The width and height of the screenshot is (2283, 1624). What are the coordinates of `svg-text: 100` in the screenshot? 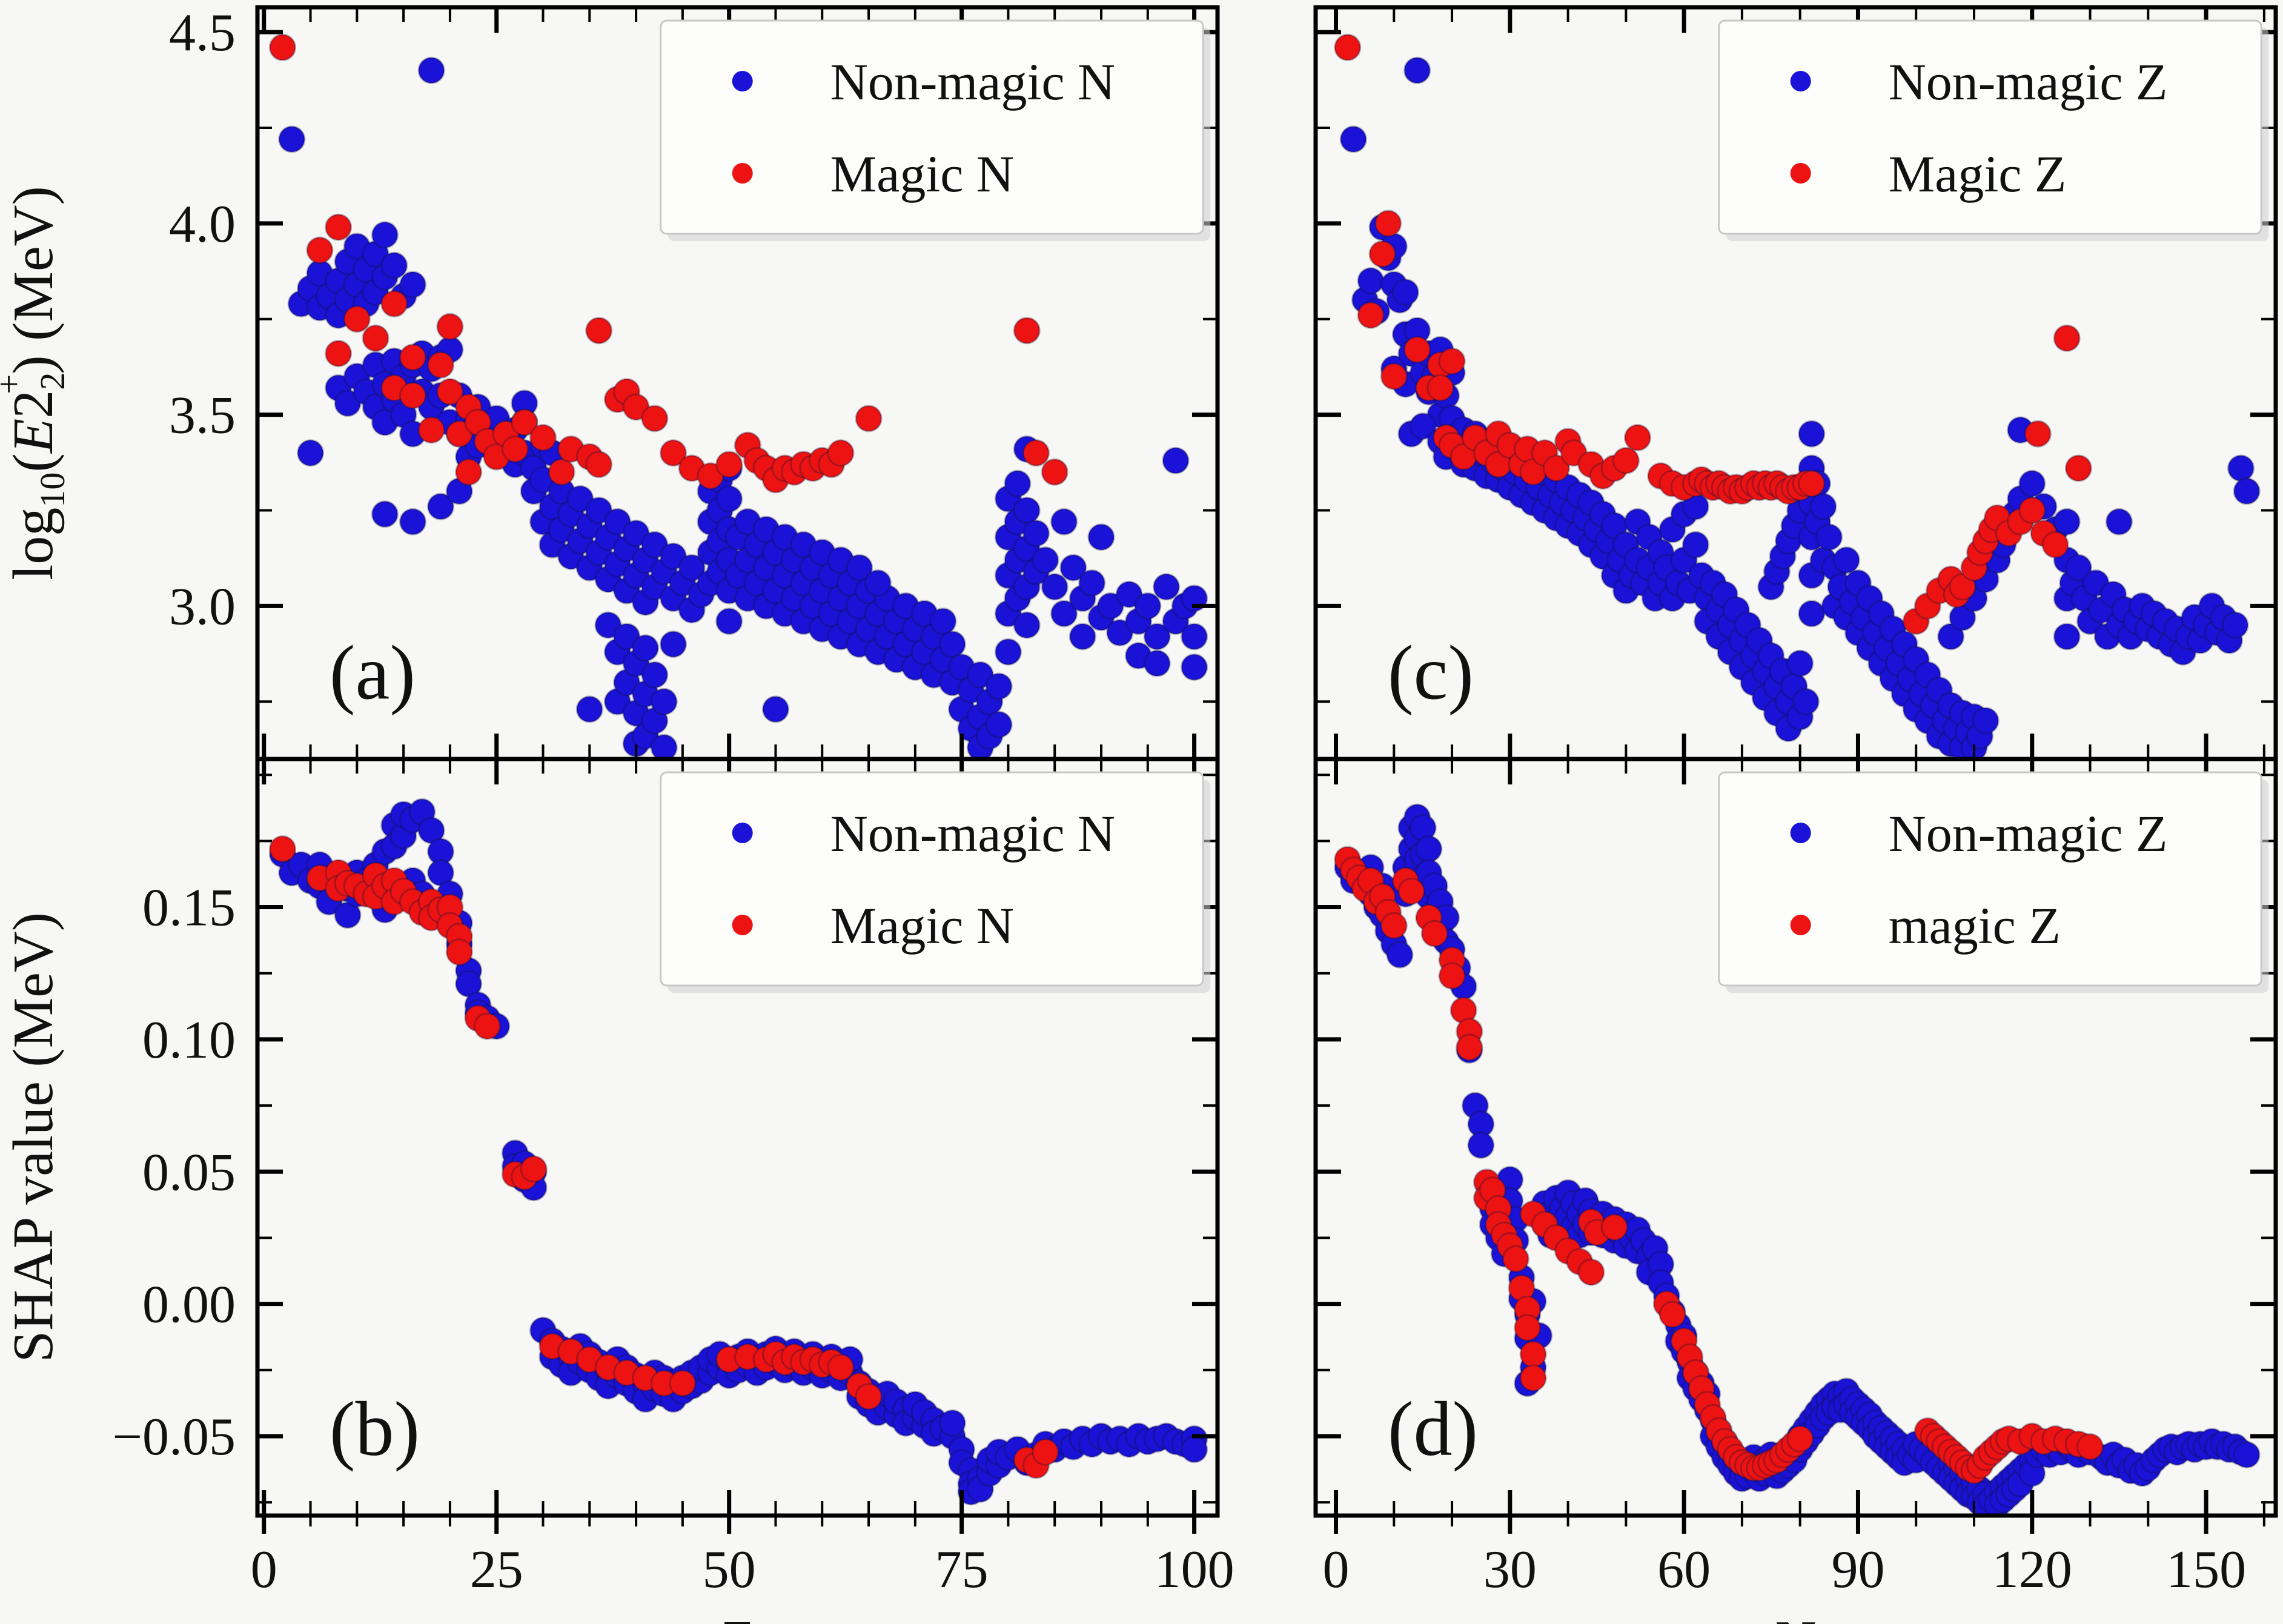 It's located at (1194, 1570).